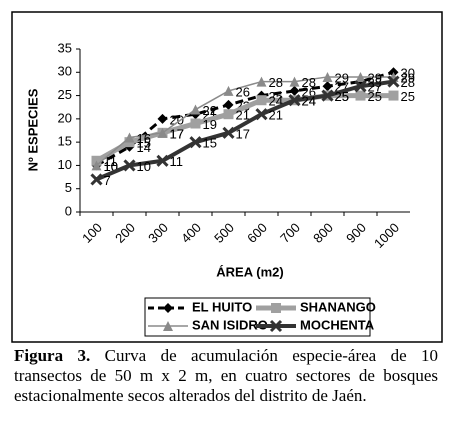 The height and width of the screenshot is (448, 456). What do you see at coordinates (309, 101) in the screenshot?
I see `data-label: 24` at bounding box center [309, 101].